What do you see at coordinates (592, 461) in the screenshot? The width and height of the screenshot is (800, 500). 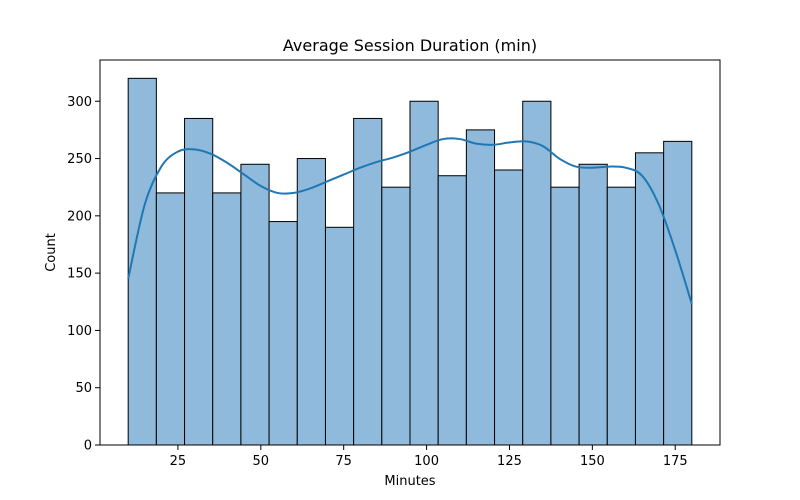 I see `x-tick-label: 150` at bounding box center [592, 461].